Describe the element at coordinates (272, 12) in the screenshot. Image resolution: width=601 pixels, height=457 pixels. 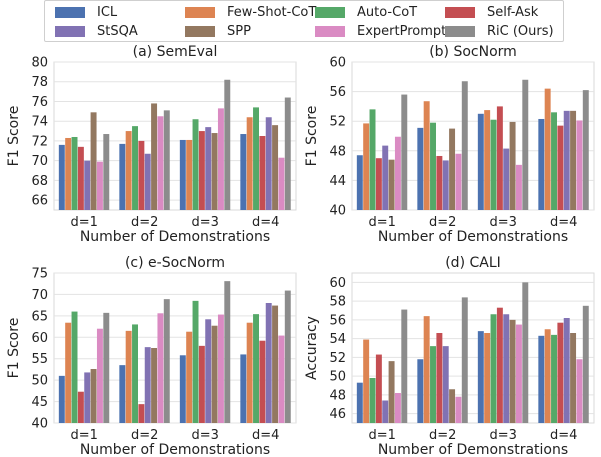
I see `legend-label: Few-Shot-CoT` at that location.